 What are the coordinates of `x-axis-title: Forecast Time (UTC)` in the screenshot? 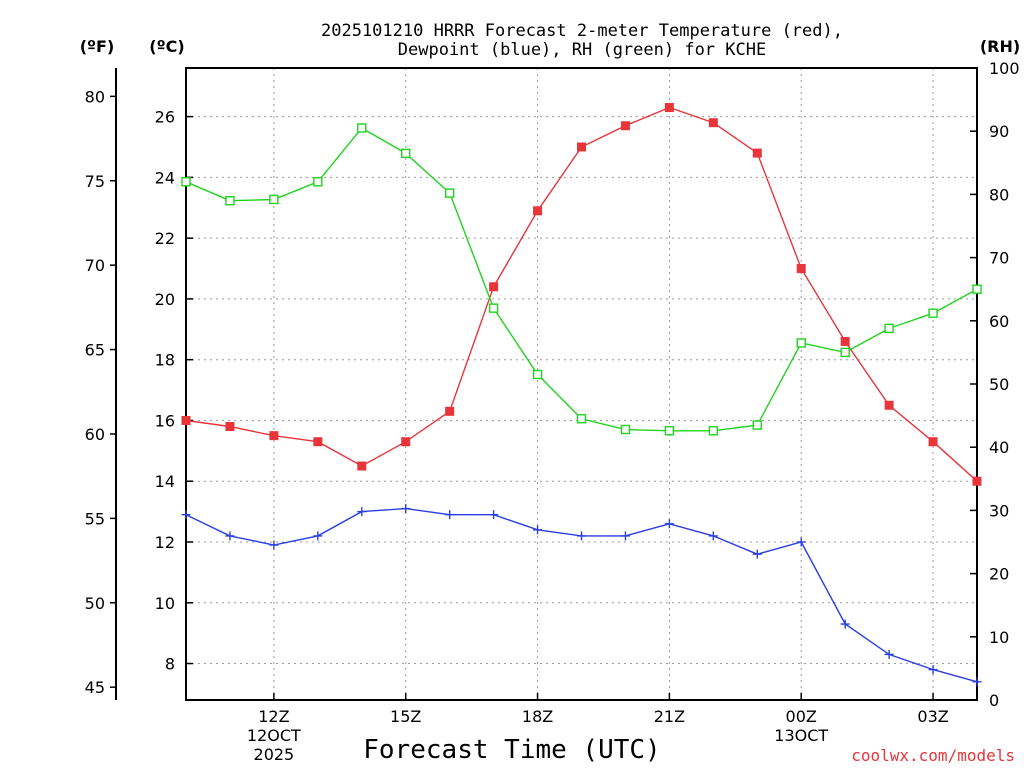 It's located at (511, 750).